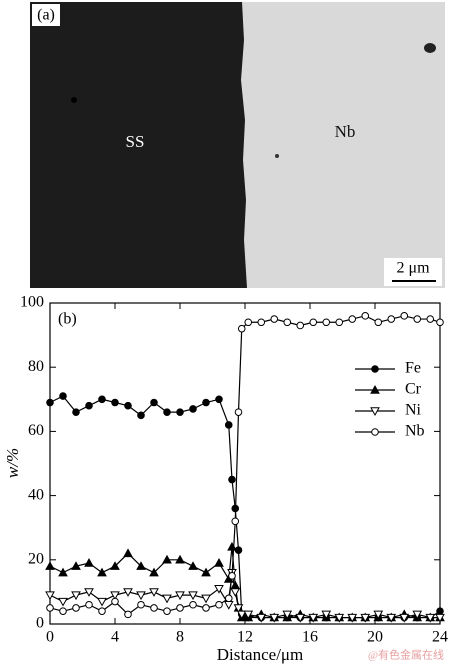 This screenshot has width=450, height=665. I want to click on panel-label: (a), so click(46, 15).